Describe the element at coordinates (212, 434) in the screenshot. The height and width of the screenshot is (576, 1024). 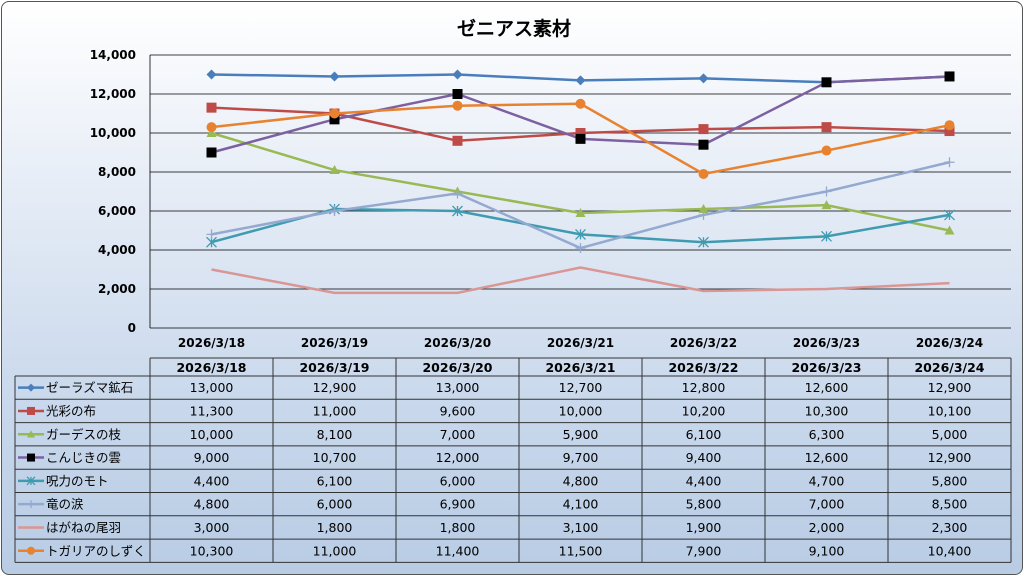
I see `table-cell: 10,000` at that location.